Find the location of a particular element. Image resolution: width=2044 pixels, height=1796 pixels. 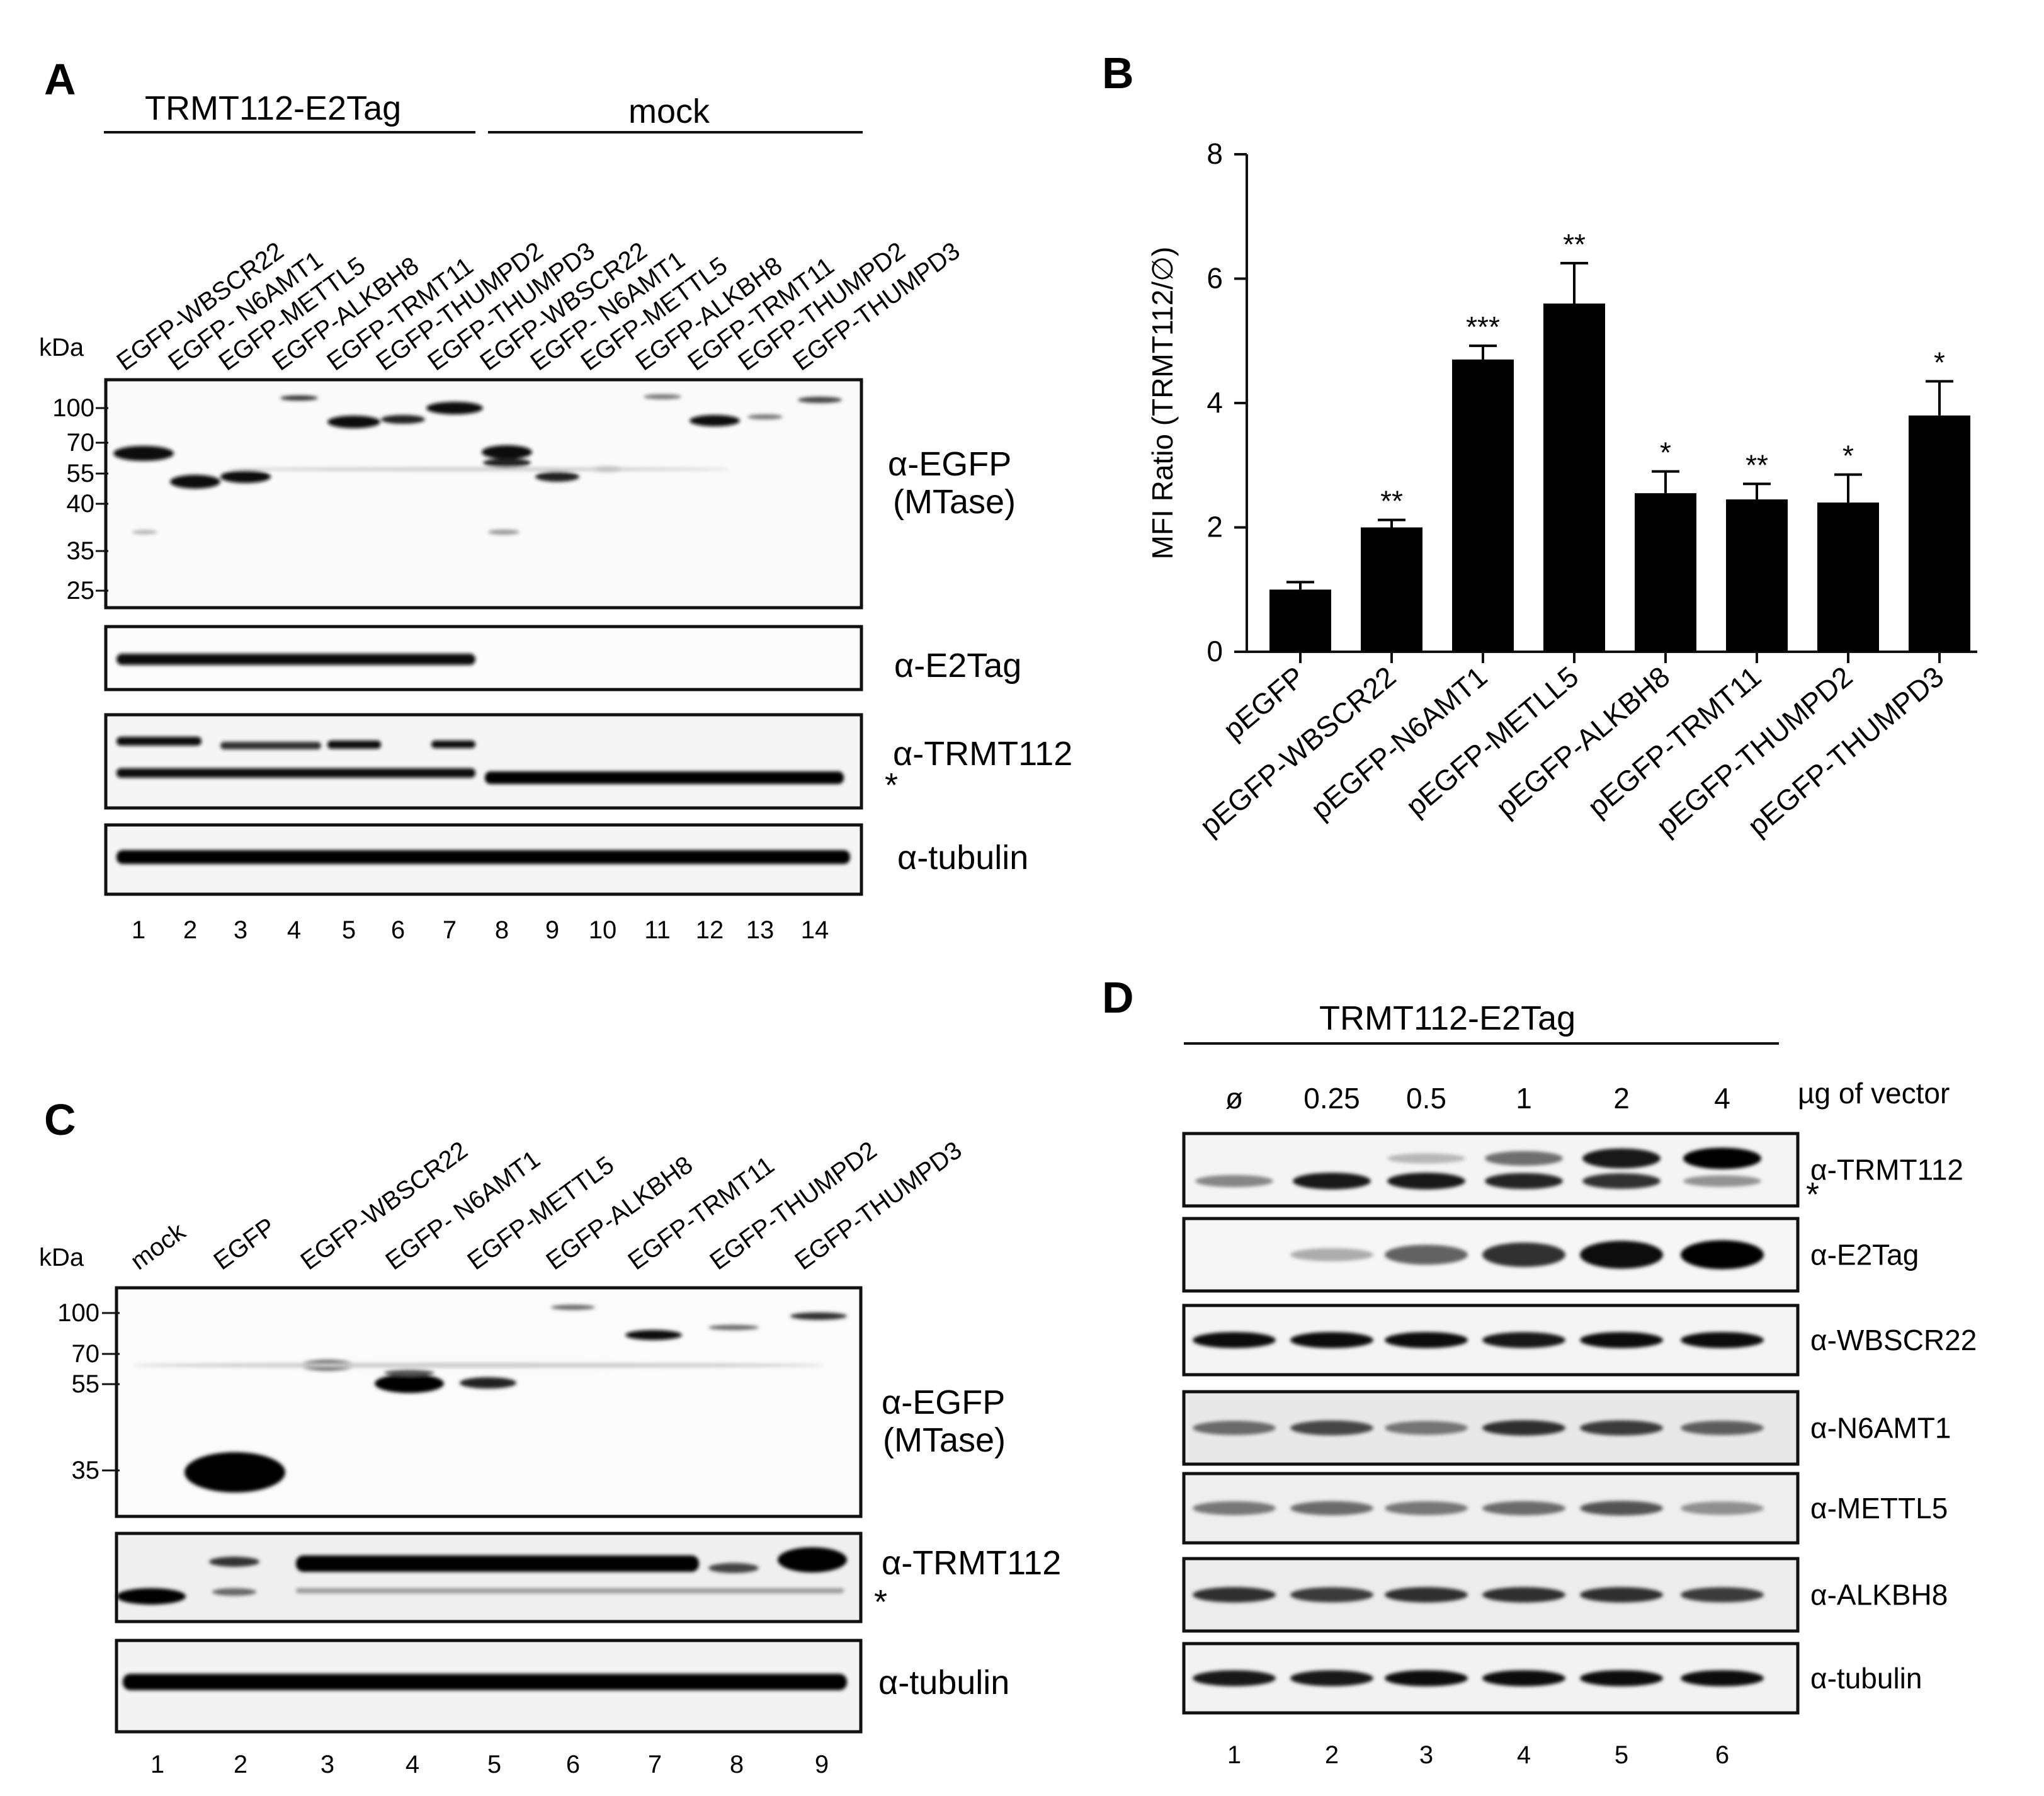

panel-a-lane-numbers: 1 2 3 4 5 6 7 8 9 10 11 12 13 14 is located at coordinates (480, 930).